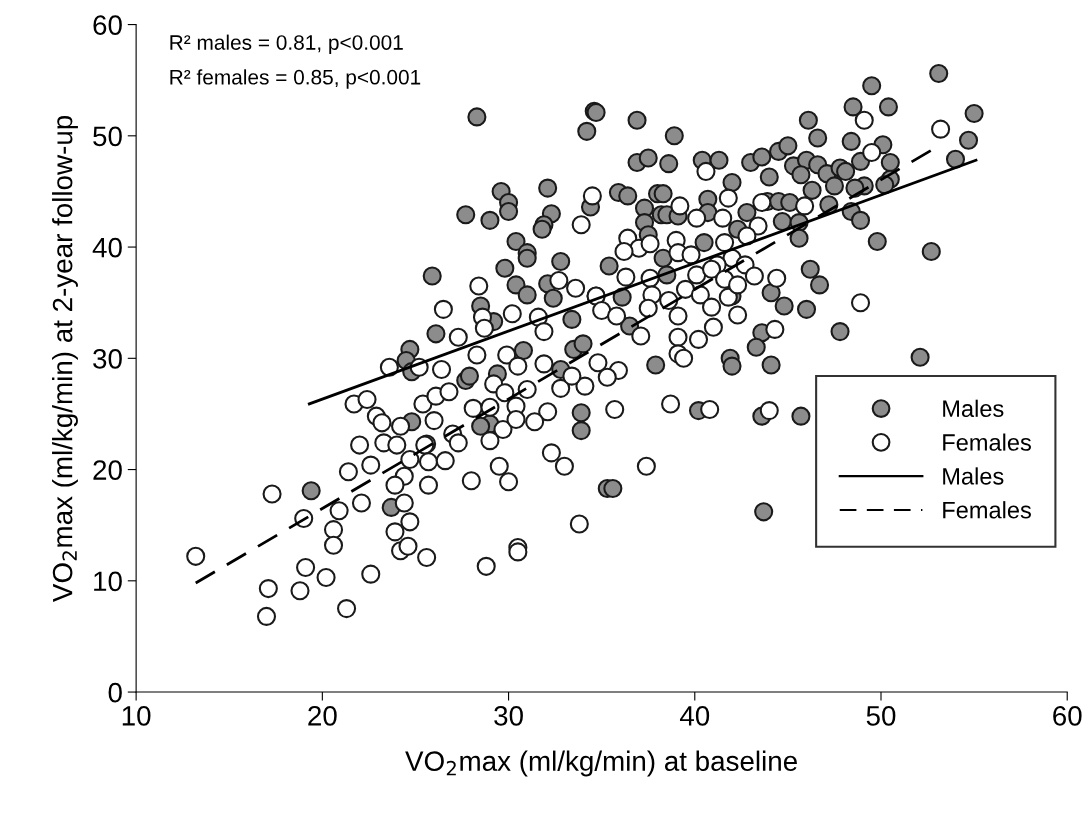 This screenshot has height=819, width=1089. What do you see at coordinates (508, 715) in the screenshot?
I see `x-tick-label: 30` at bounding box center [508, 715].